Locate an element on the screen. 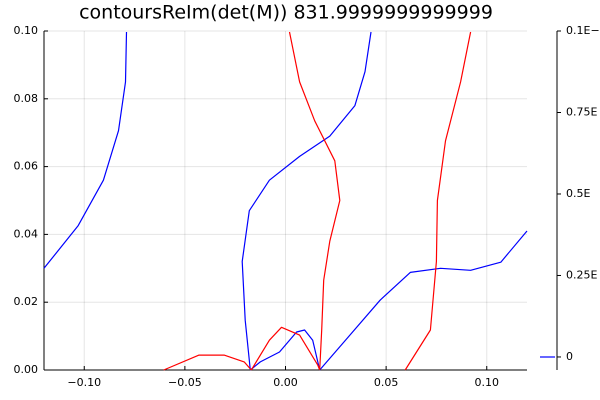  colorbar-tick-label: 0.1E− is located at coordinates (583, 30).